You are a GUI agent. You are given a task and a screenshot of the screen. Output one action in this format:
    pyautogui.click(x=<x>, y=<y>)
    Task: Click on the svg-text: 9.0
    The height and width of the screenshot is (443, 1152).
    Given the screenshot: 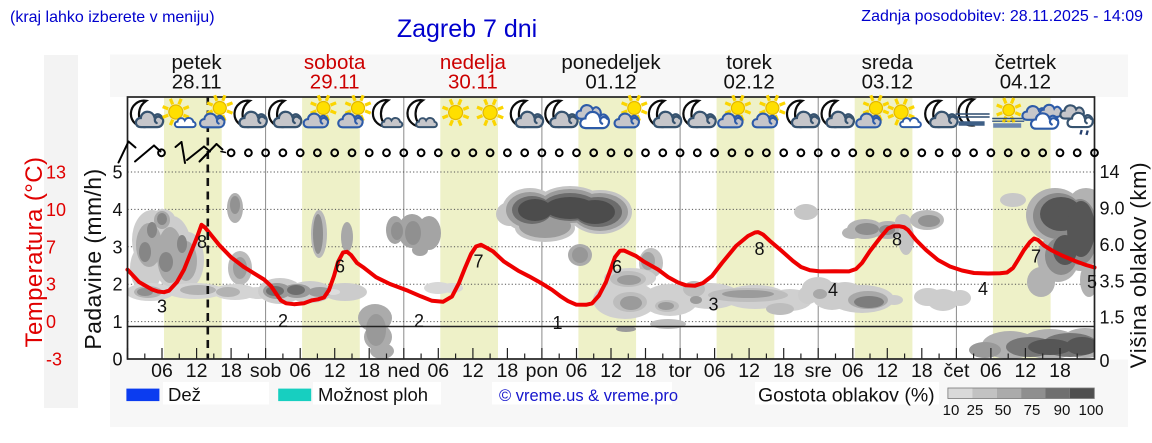 What is the action you would take?
    pyautogui.click(x=1112, y=209)
    